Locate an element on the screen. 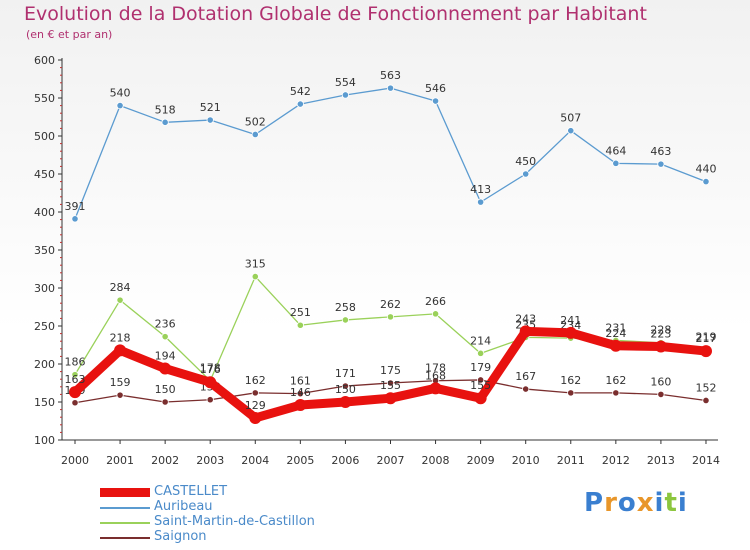 The width and height of the screenshot is (750, 550). data-label: 155 is located at coordinates (480, 385).